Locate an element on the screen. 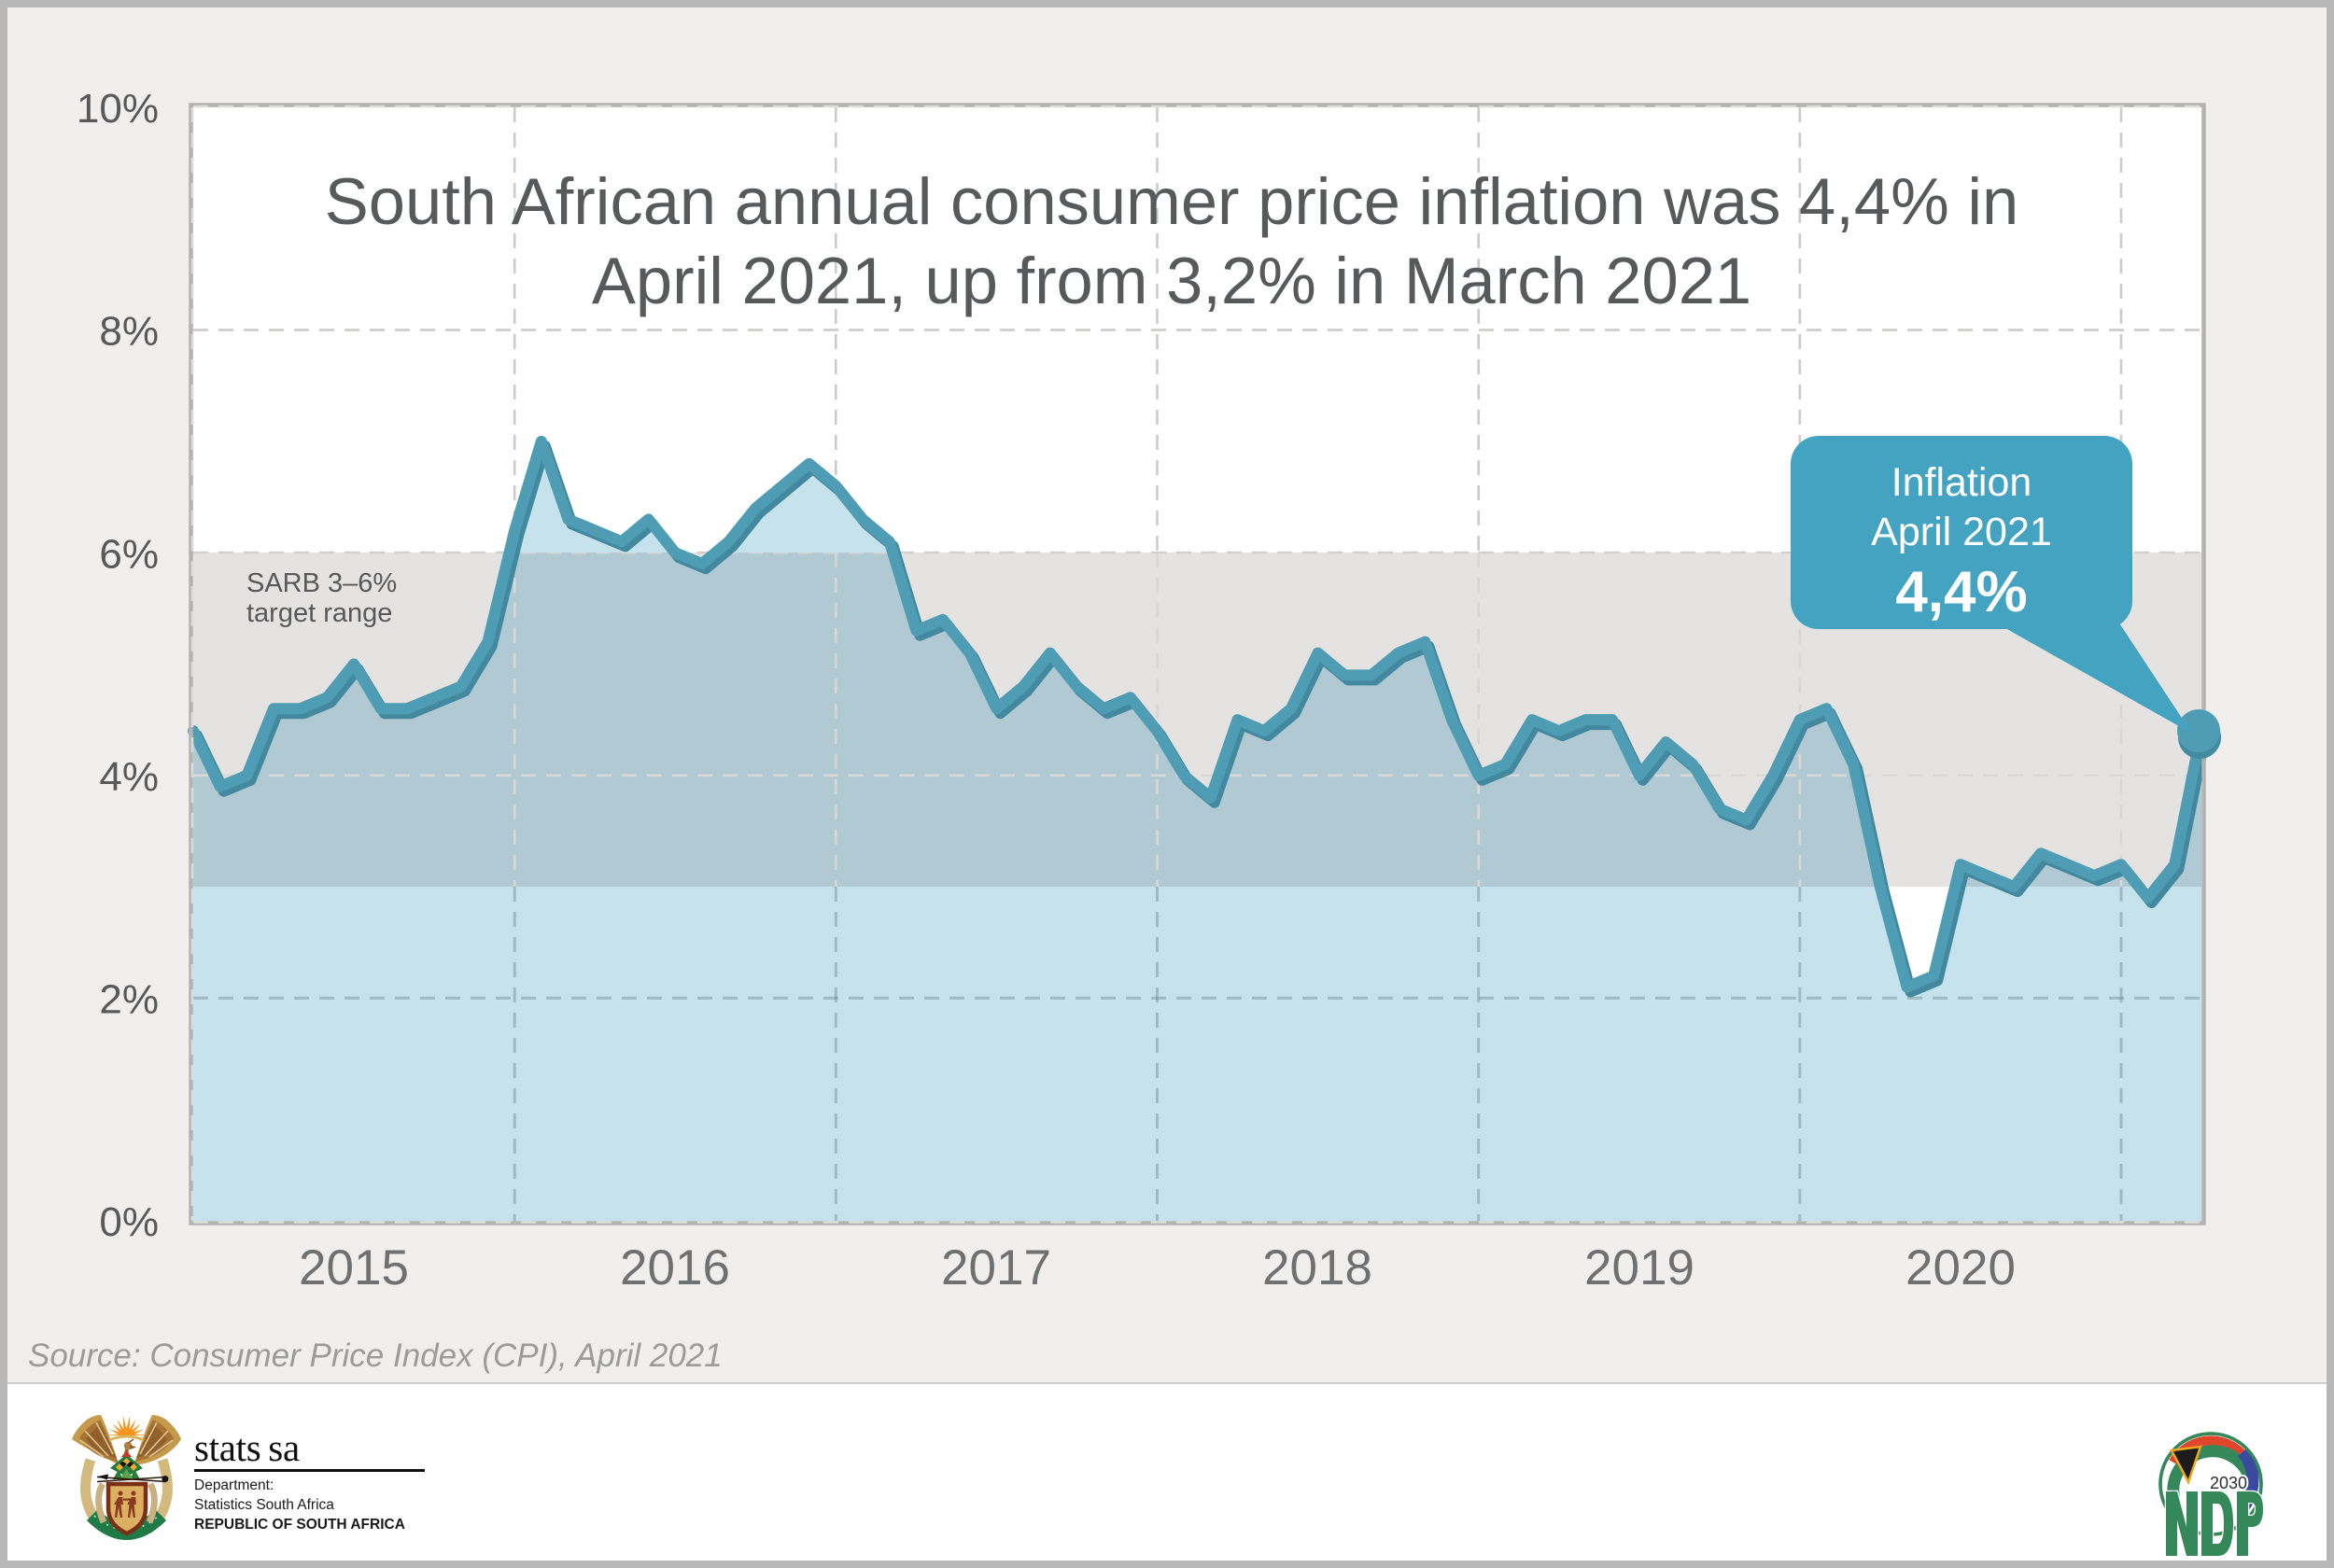 The height and width of the screenshot is (1568, 2334). svg-text: REPUBLIC OF SOUTH AFRICA is located at coordinates (299, 1525).